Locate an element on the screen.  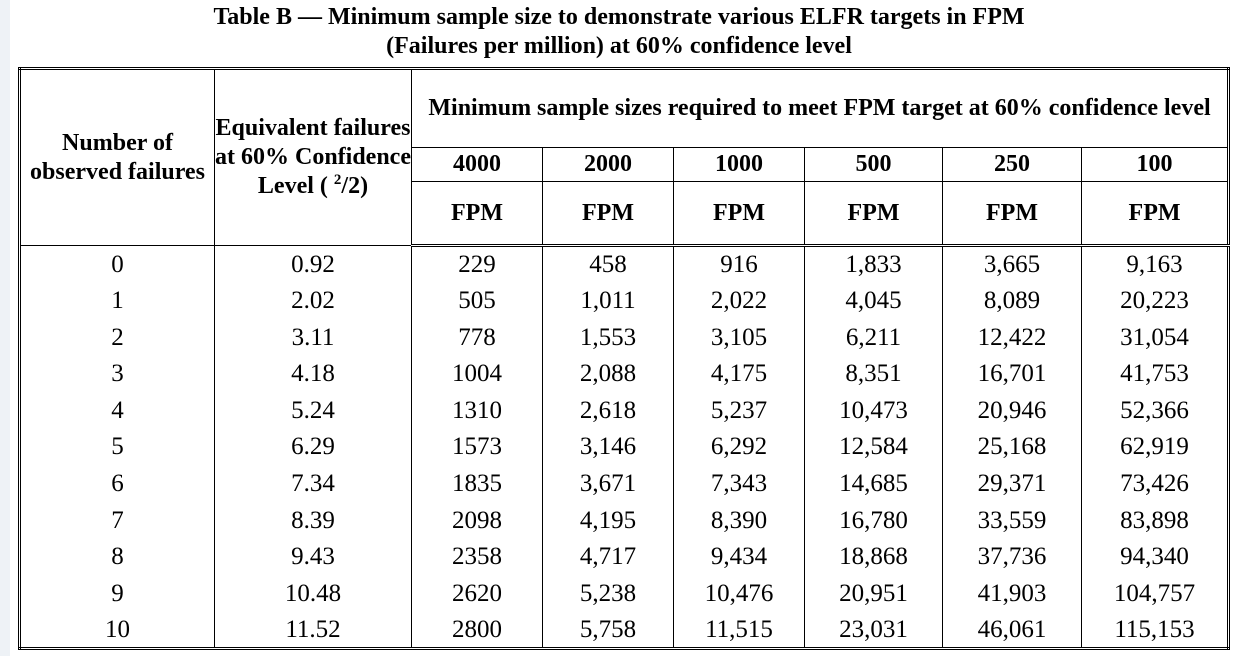
table-cell: 115,153 is located at coordinates (1155, 630).